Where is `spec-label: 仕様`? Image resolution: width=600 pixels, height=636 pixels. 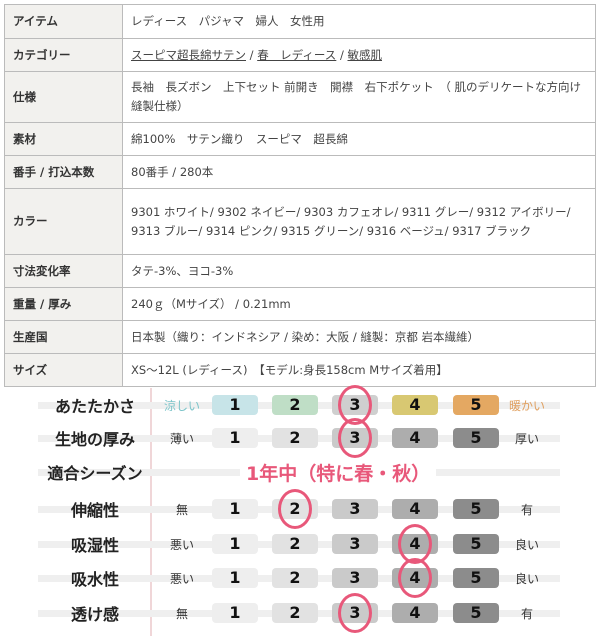 spec-label: 仕様 is located at coordinates (63, 97).